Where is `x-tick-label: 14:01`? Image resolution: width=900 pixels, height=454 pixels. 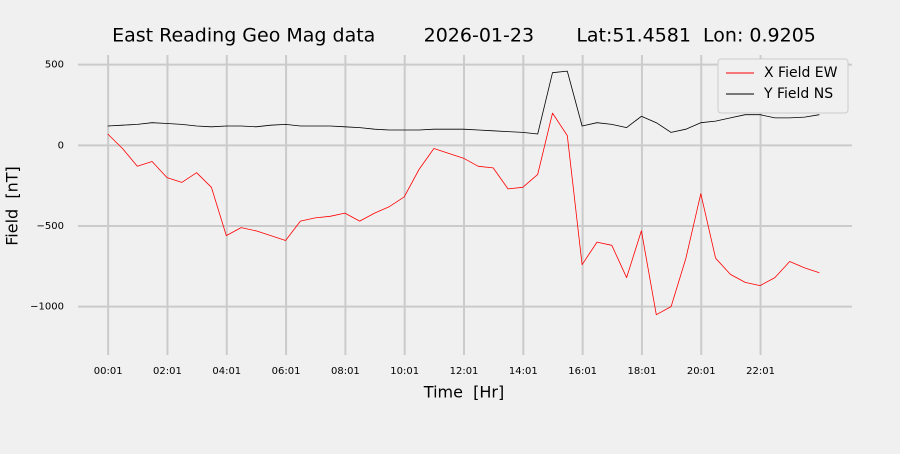
x-tick-label: 14:01 is located at coordinates (523, 371).